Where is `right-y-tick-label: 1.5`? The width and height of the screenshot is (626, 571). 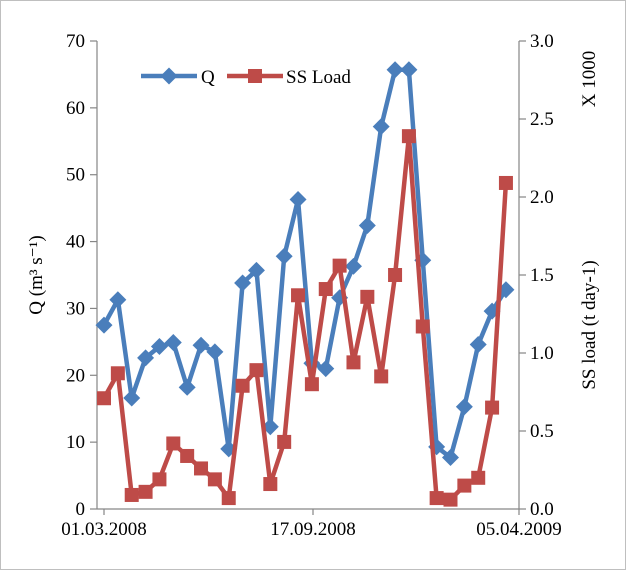 right-y-tick-label: 1.5 is located at coordinates (542, 275).